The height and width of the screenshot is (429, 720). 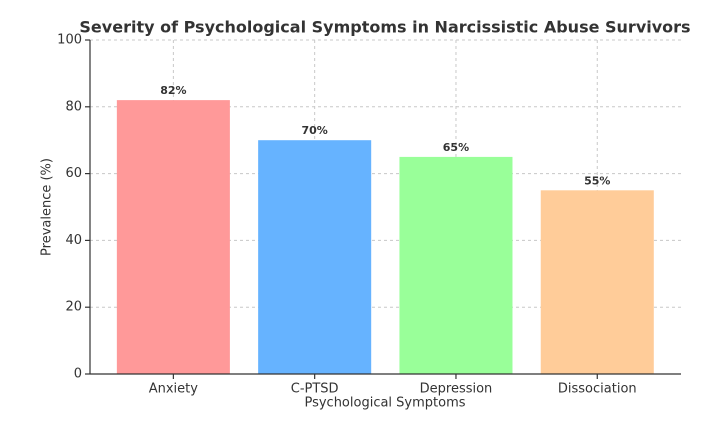 I want to click on value-label: 70%, so click(x=314, y=130).